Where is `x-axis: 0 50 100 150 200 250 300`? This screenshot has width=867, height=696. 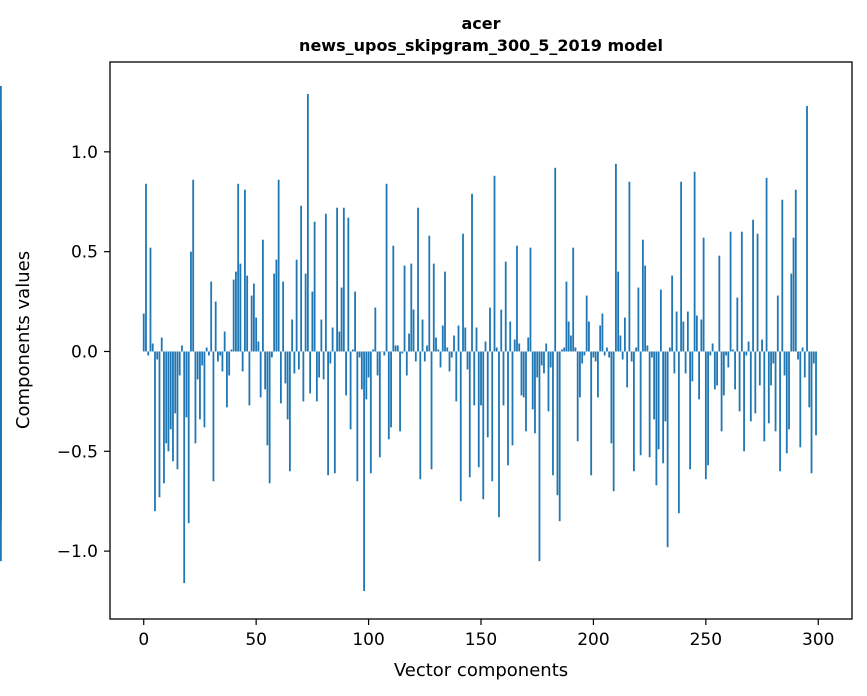 x-axis: 0 50 100 150 200 250 300 is located at coordinates (486, 634).